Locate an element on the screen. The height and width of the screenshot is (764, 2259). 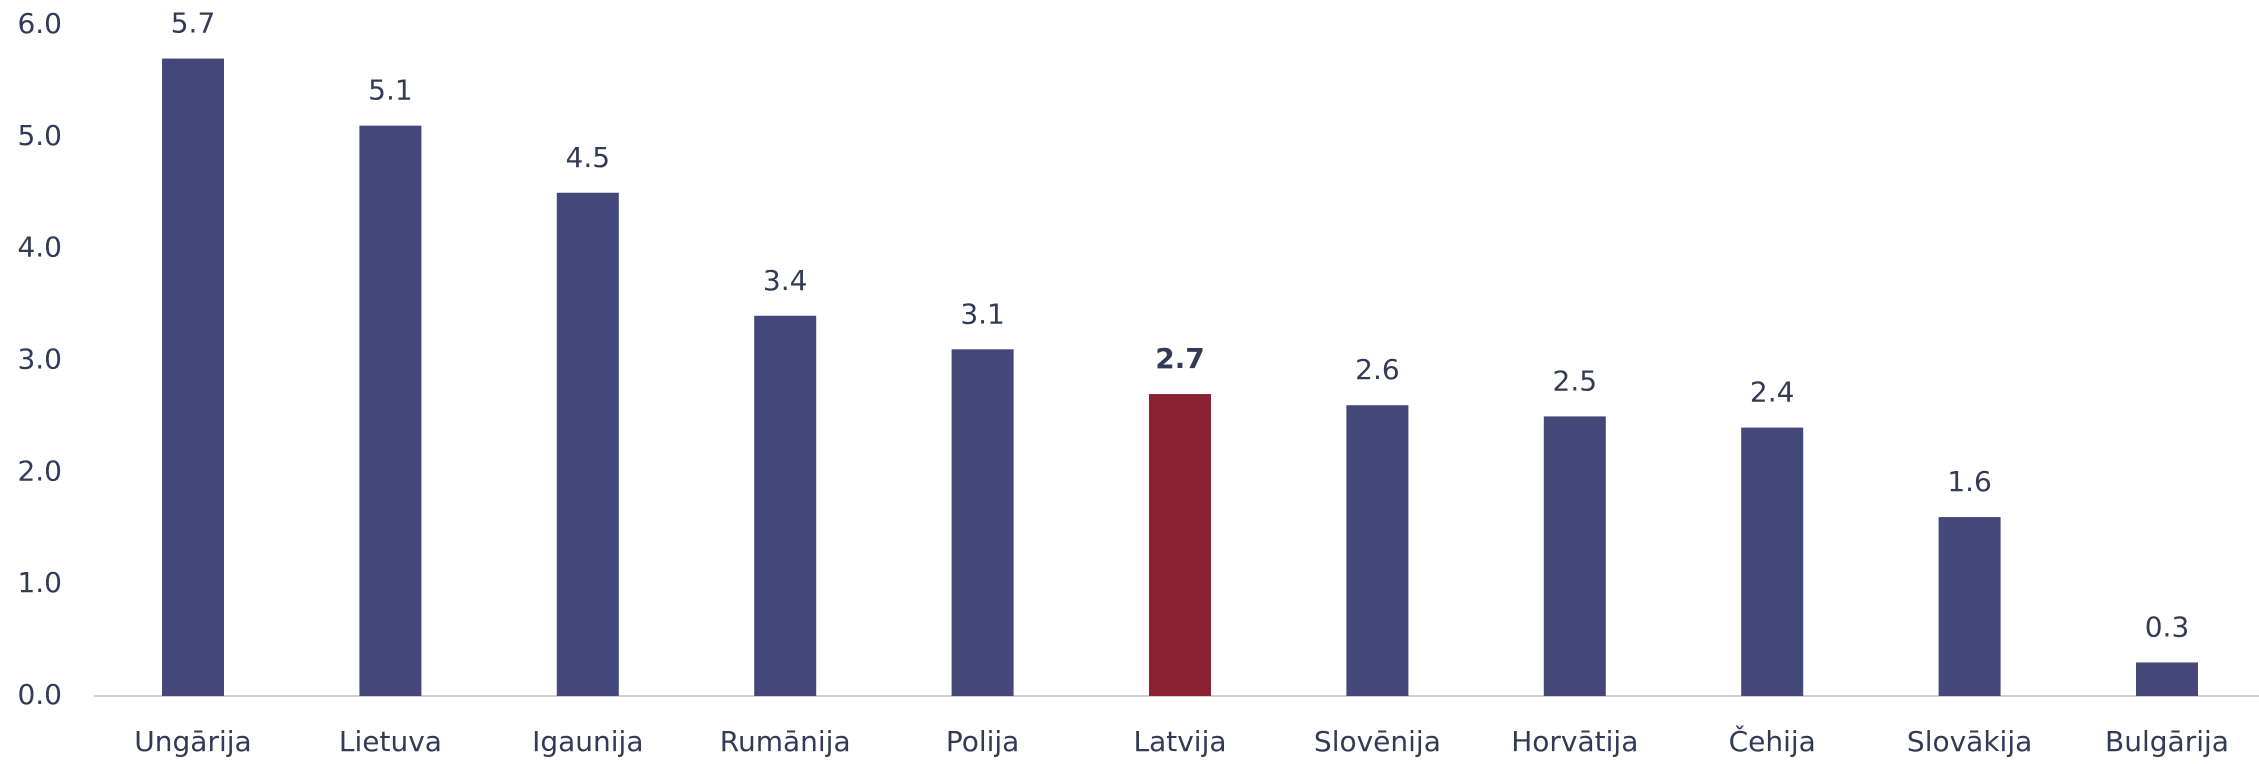
x-tick-label: Rumānija is located at coordinates (785, 741).